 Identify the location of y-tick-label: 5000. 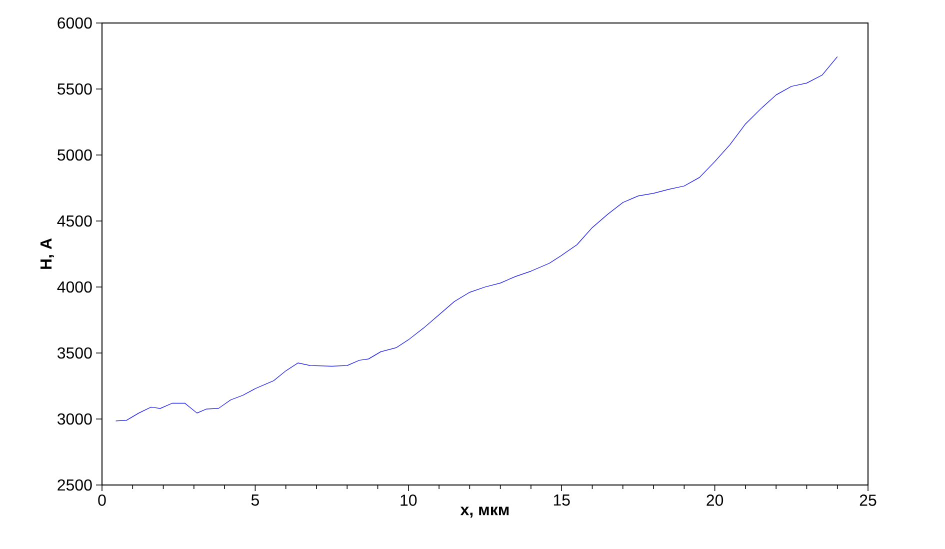
(75, 155).